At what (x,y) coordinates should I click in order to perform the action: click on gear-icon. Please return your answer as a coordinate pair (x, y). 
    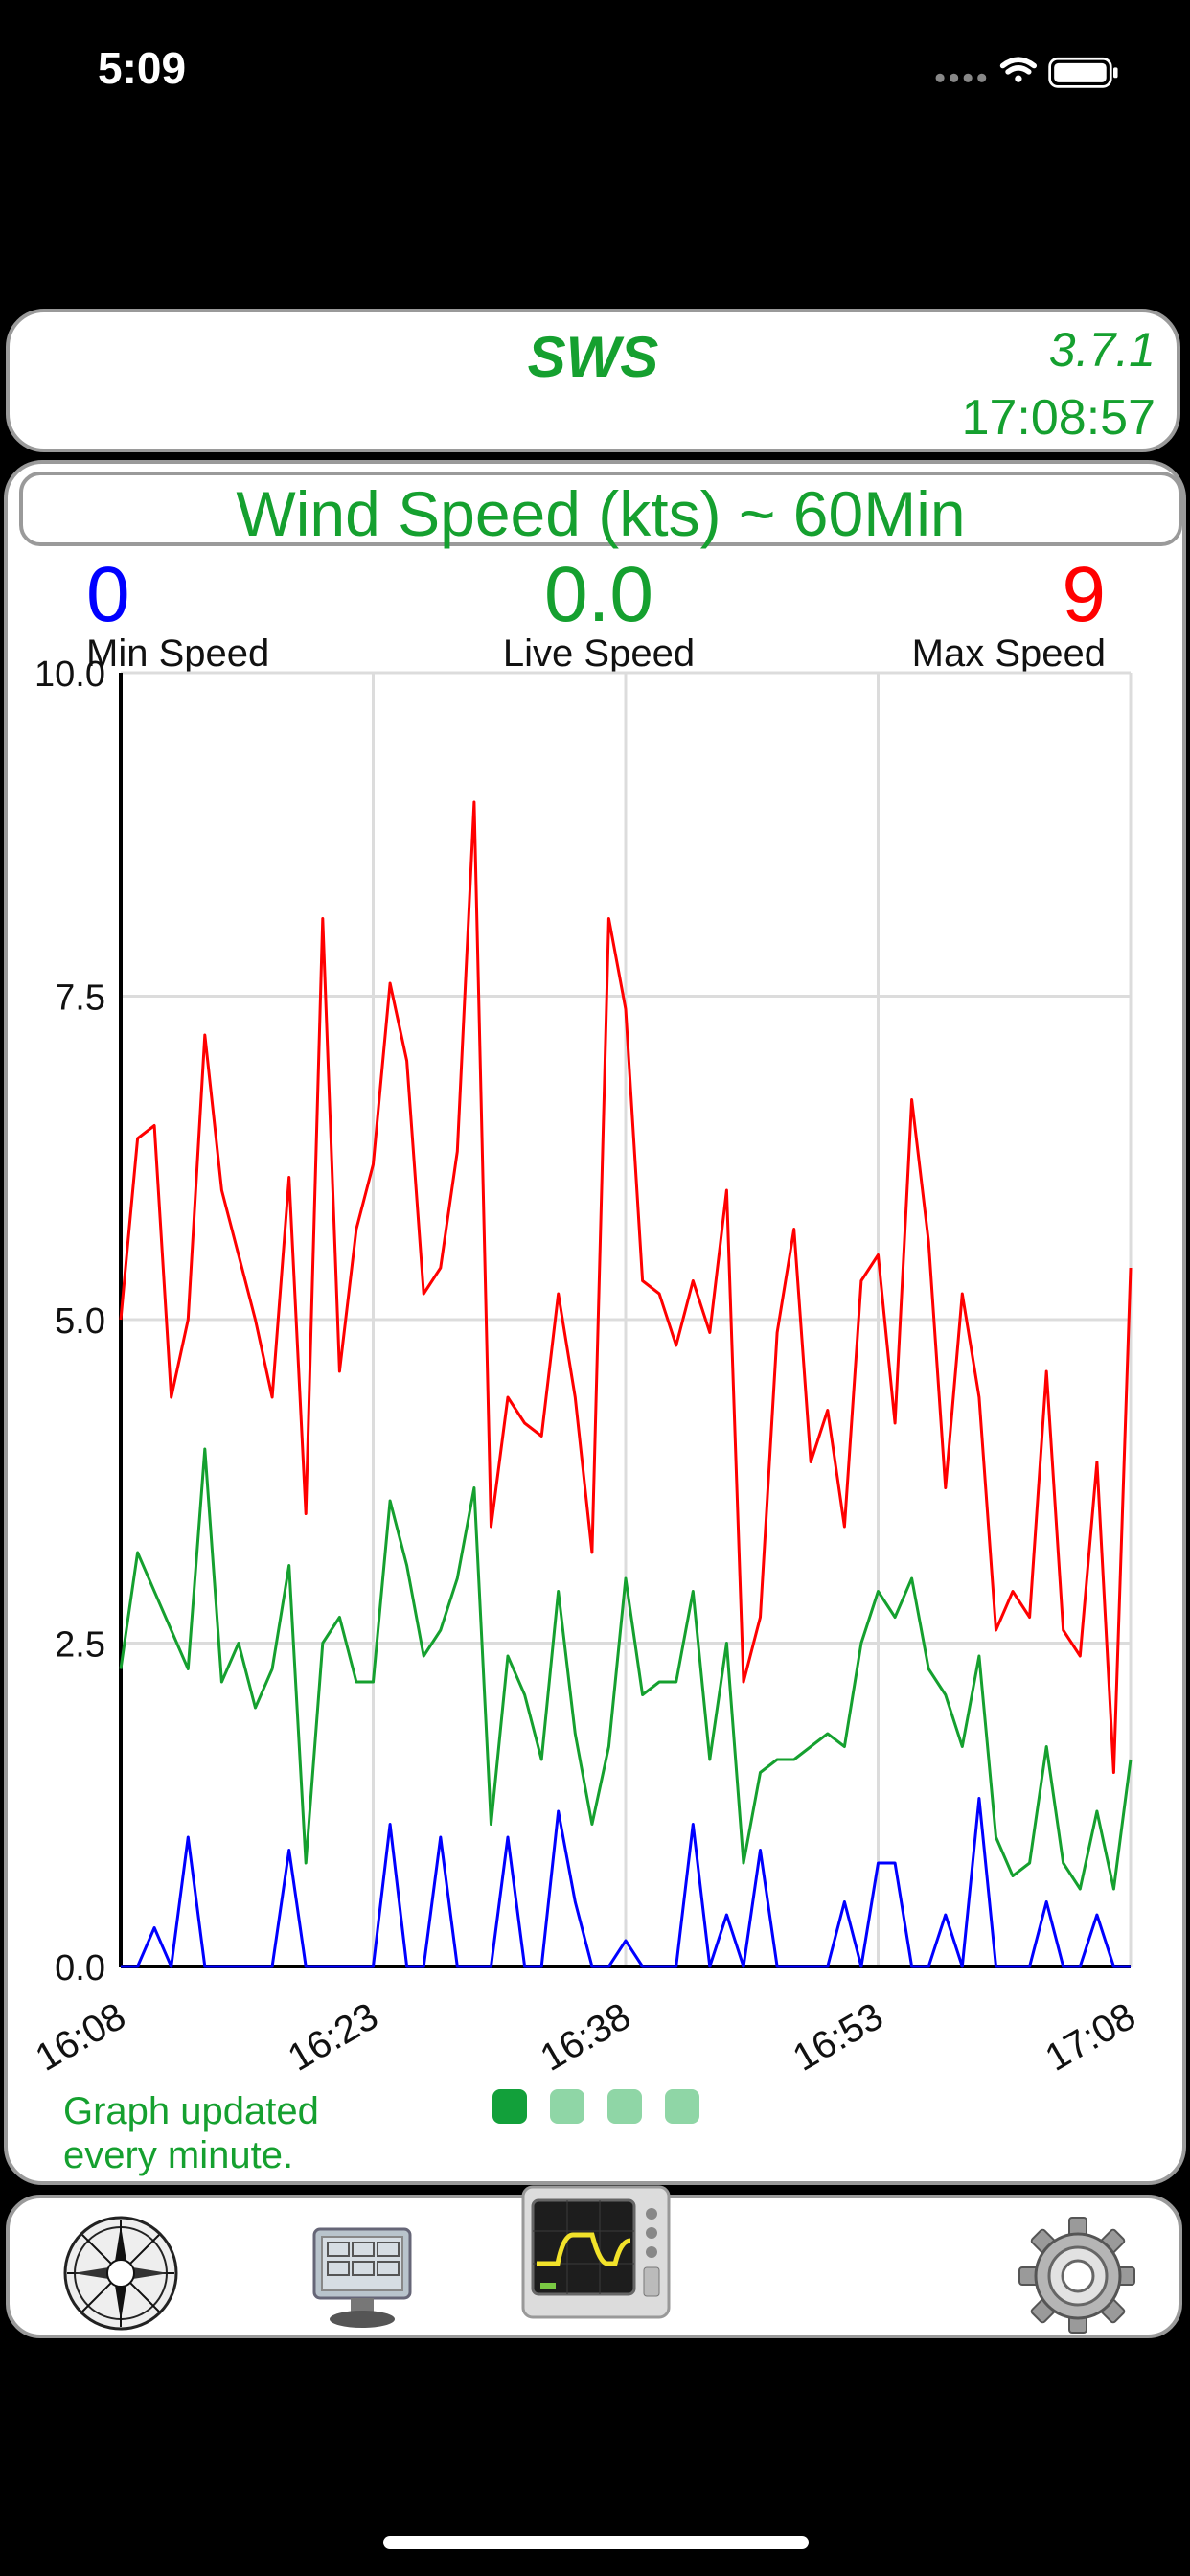
    Looking at the image, I should click on (1076, 2275).